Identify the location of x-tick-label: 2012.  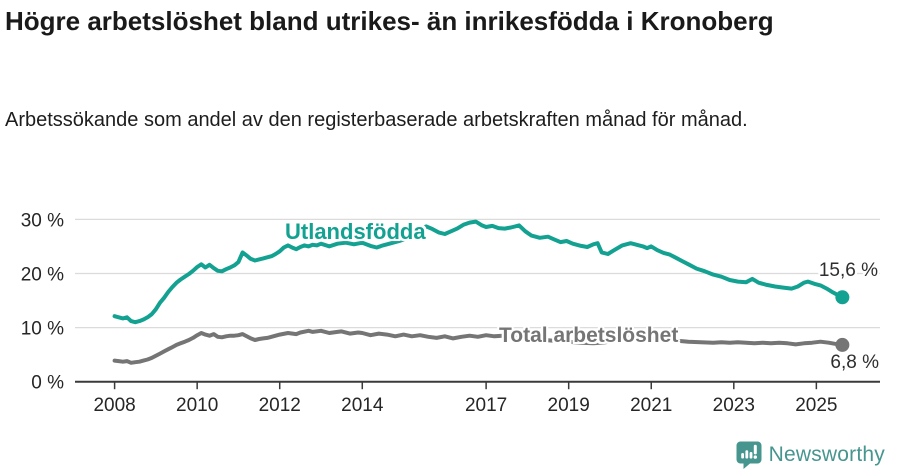
(280, 405).